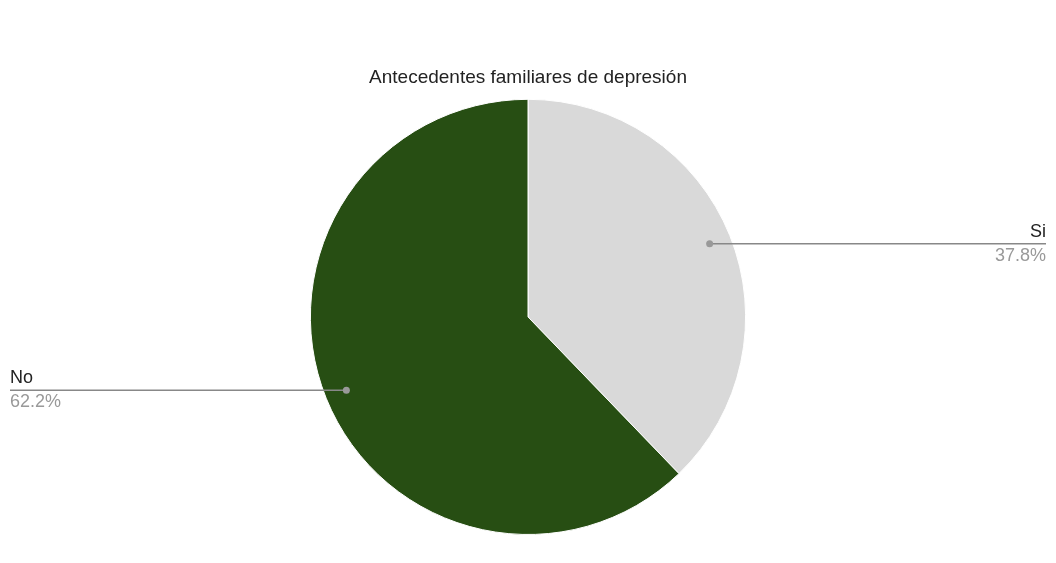 This screenshot has height=563, width=1056. Describe the element at coordinates (1020, 254) in the screenshot. I see `data-label: 37.8%` at that location.